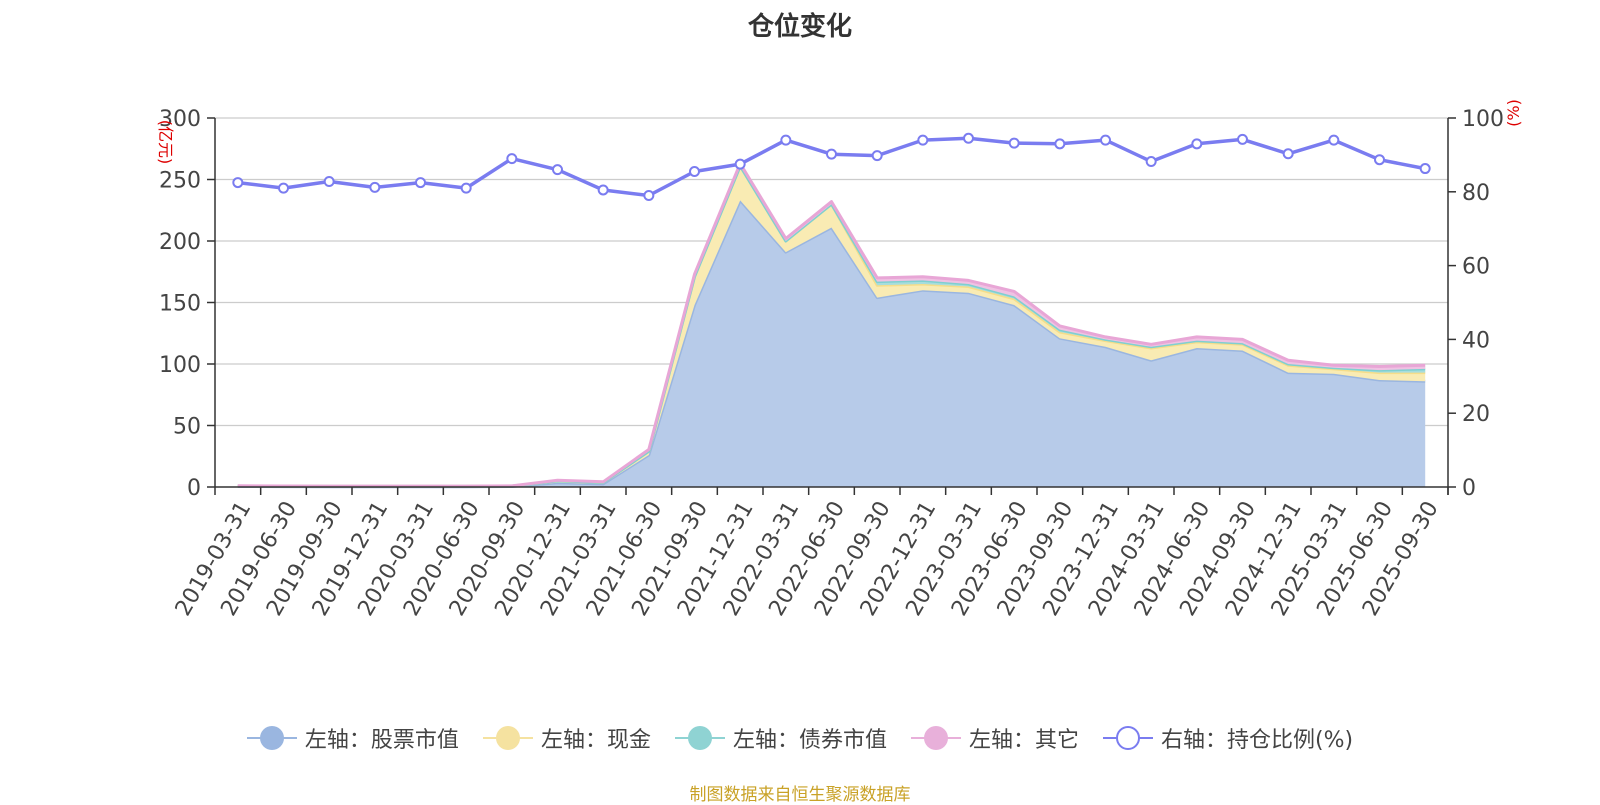 This screenshot has width=1600, height=805. Describe the element at coordinates (1476, 267) in the screenshot. I see `right-axis-tick-label: 60` at that location.